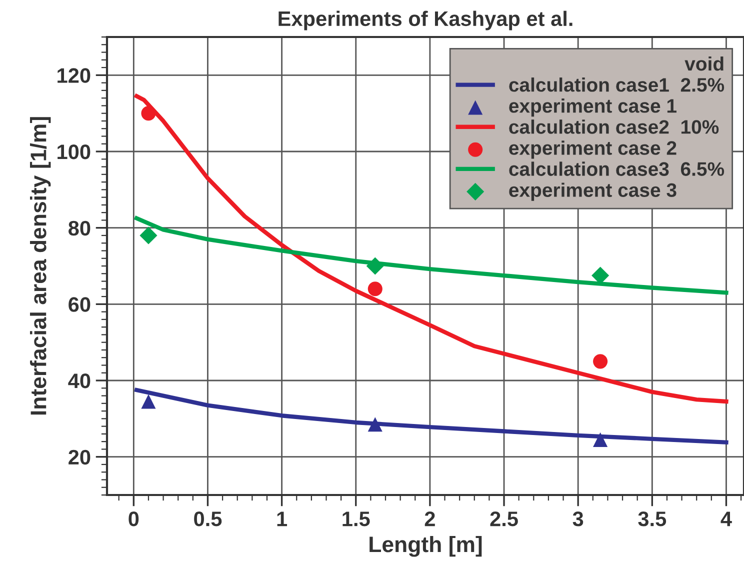  I want to click on y-tick-label: 20, so click(79, 457).